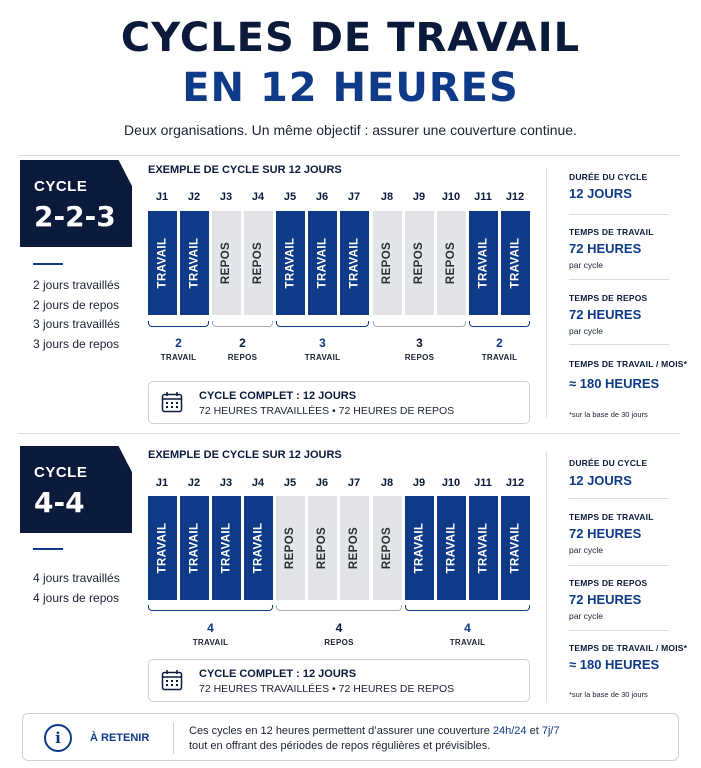  What do you see at coordinates (278, 674) in the screenshot?
I see `summary-title: CYCLE COMPLET : 12 JOURS` at bounding box center [278, 674].